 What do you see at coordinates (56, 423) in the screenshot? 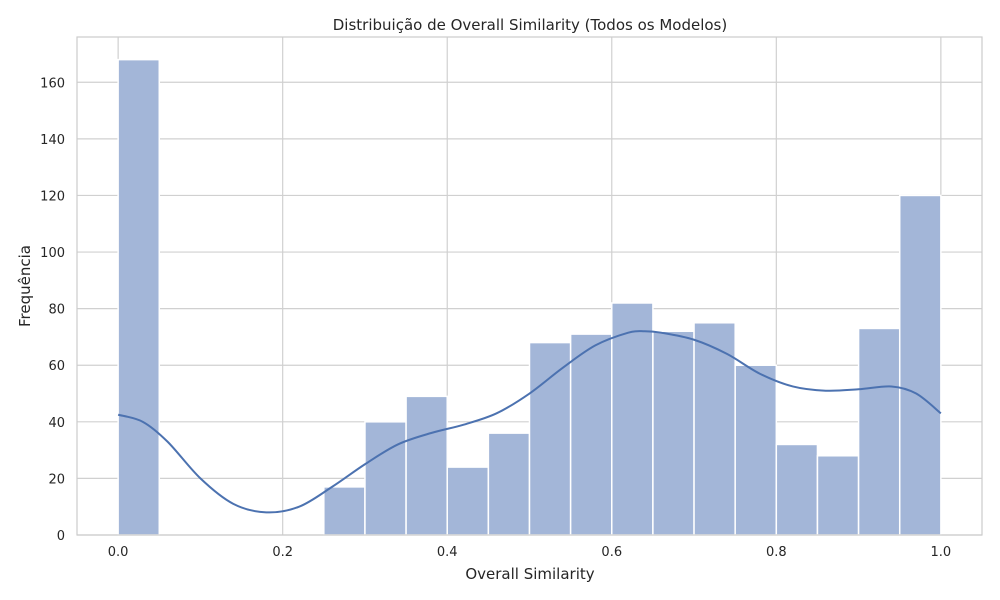
I see `y-tick-label: 40` at bounding box center [56, 423].